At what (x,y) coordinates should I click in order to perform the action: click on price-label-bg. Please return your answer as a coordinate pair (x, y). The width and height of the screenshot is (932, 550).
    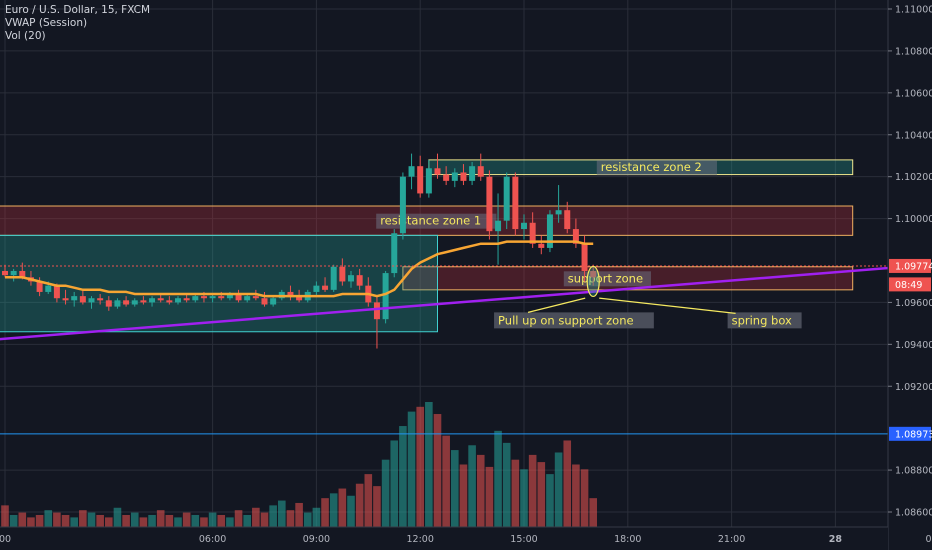
    Looking at the image, I should click on (910, 433).